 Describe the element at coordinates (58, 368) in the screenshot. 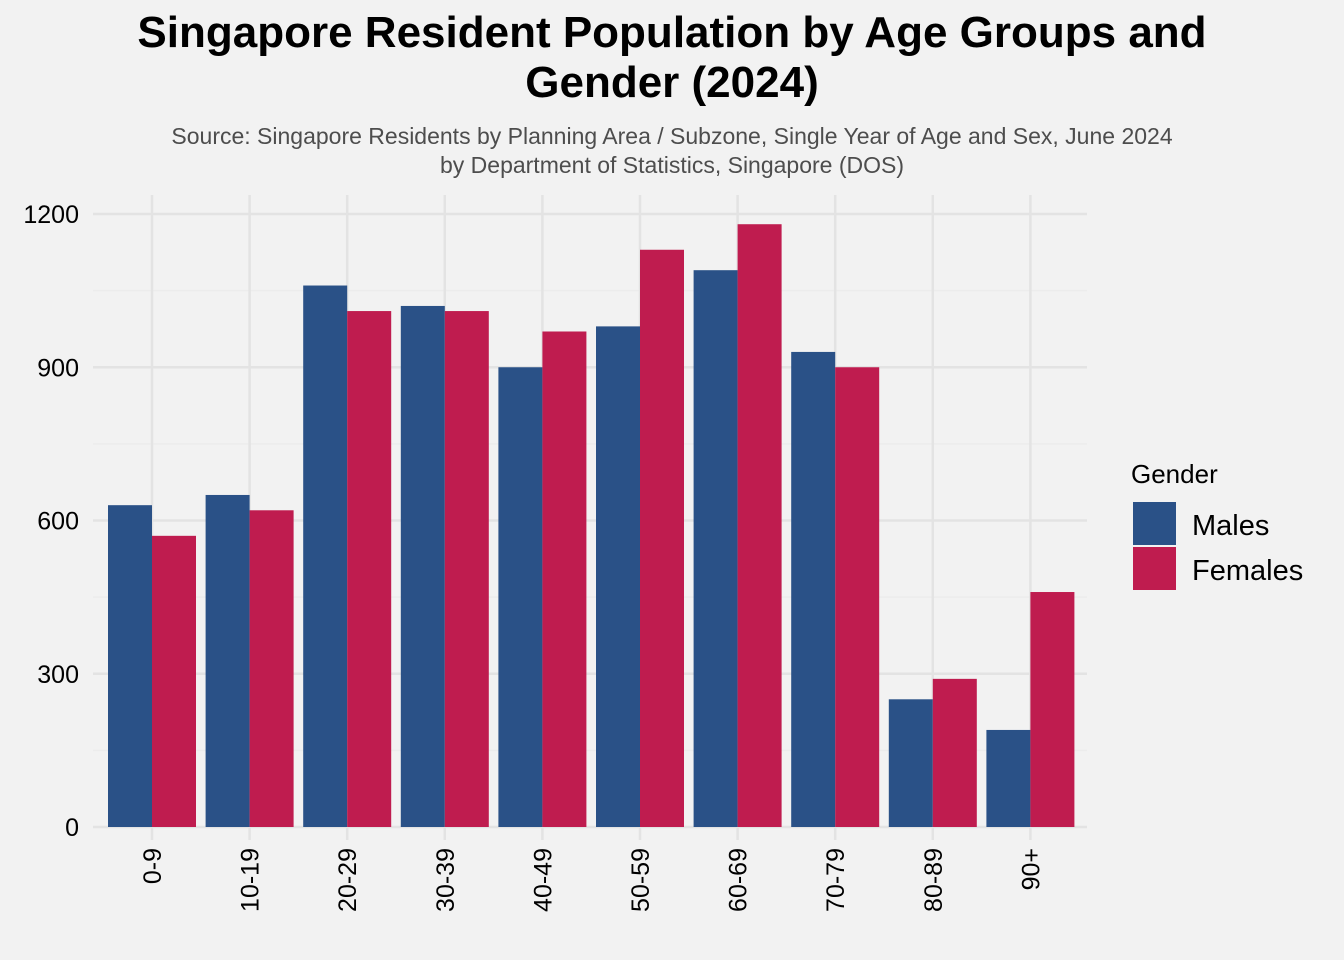

I see `y-tick-label: 900` at that location.